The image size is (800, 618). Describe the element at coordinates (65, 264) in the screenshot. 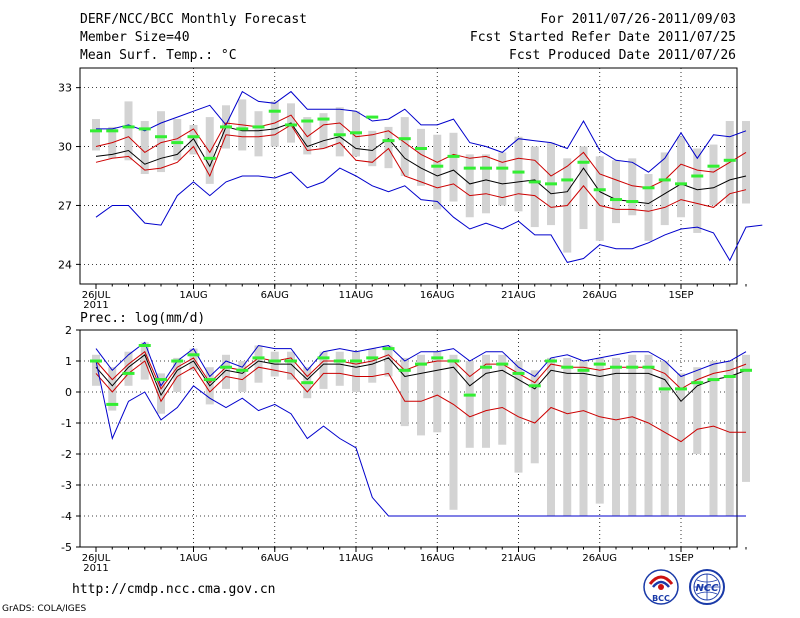

I see `temp-ytick-label: 24` at that location.